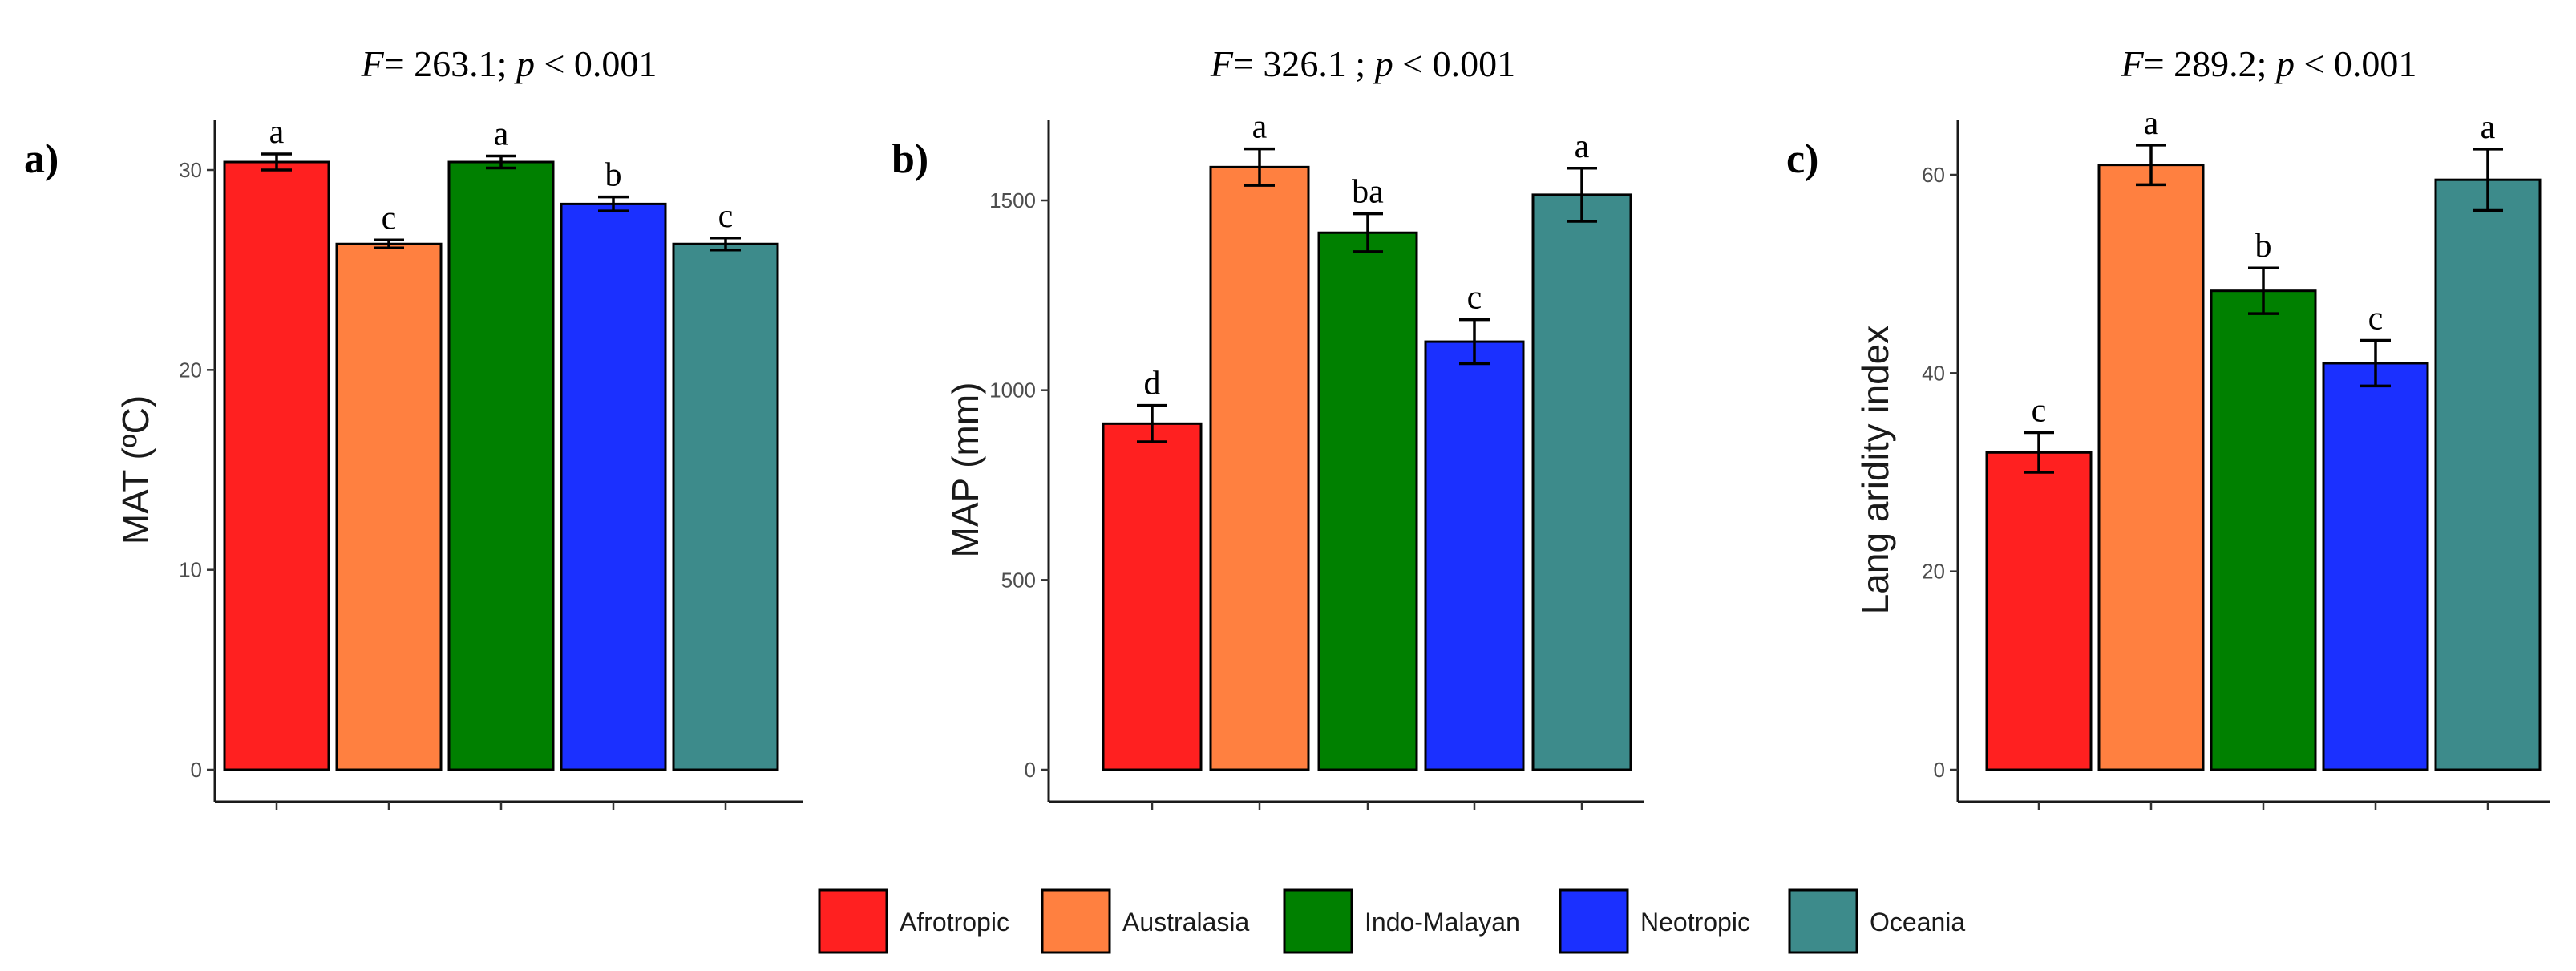  Describe the element at coordinates (853, 921) in the screenshot. I see `legend-swatch-afrotropic` at that location.